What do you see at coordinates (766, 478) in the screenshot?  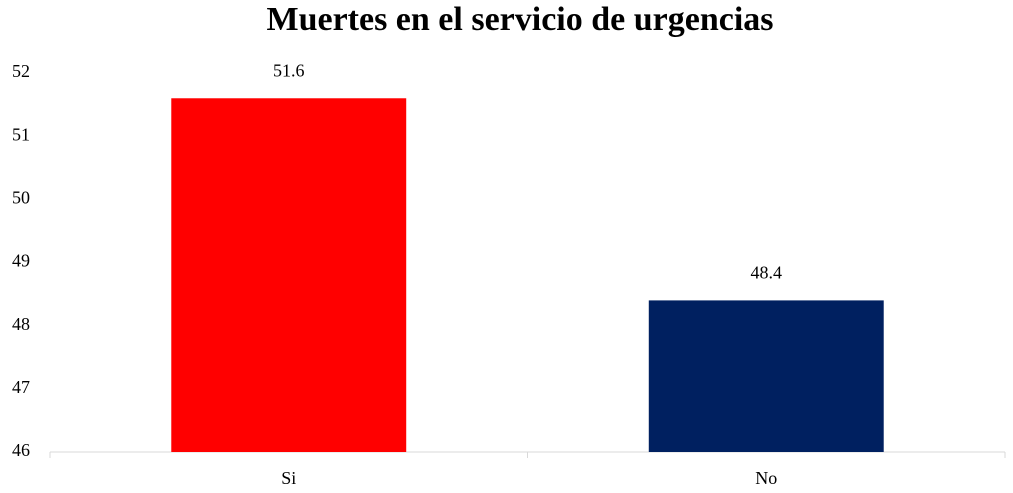 I see `x-tick-label: No` at bounding box center [766, 478].